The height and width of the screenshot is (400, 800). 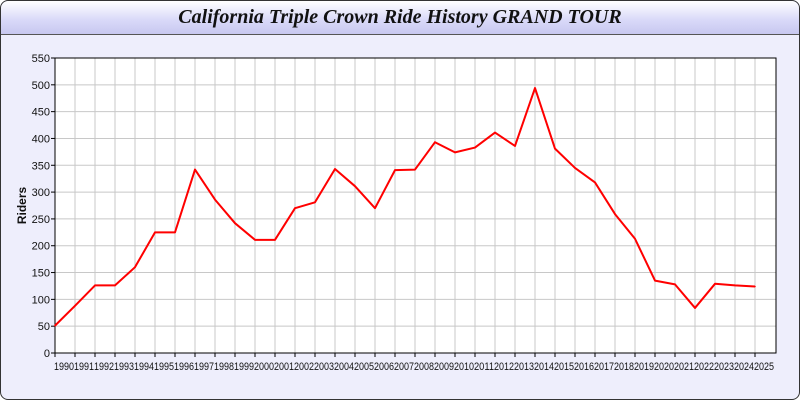 What do you see at coordinates (304, 367) in the screenshot?
I see `x-tick-label: 2002` at bounding box center [304, 367].